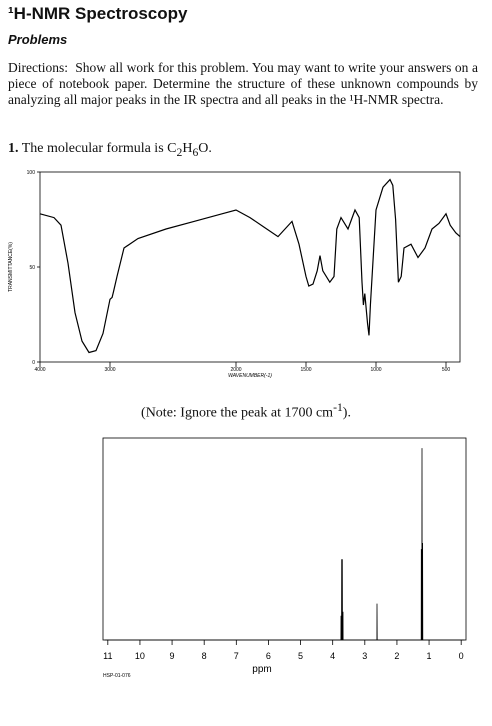  Describe the element at coordinates (332, 656) in the screenshot. I see `x-tick-label: 4` at that location.